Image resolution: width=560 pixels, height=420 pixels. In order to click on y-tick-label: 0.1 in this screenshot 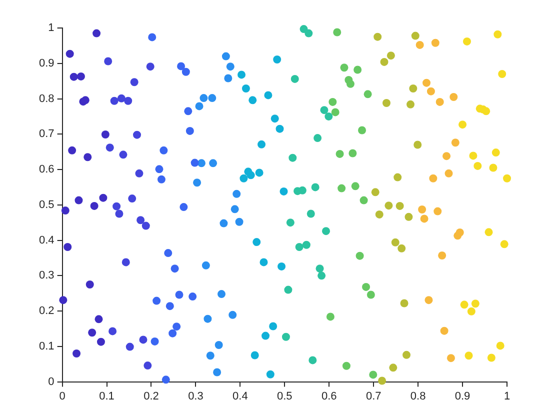, I will do `click(46, 346)`.